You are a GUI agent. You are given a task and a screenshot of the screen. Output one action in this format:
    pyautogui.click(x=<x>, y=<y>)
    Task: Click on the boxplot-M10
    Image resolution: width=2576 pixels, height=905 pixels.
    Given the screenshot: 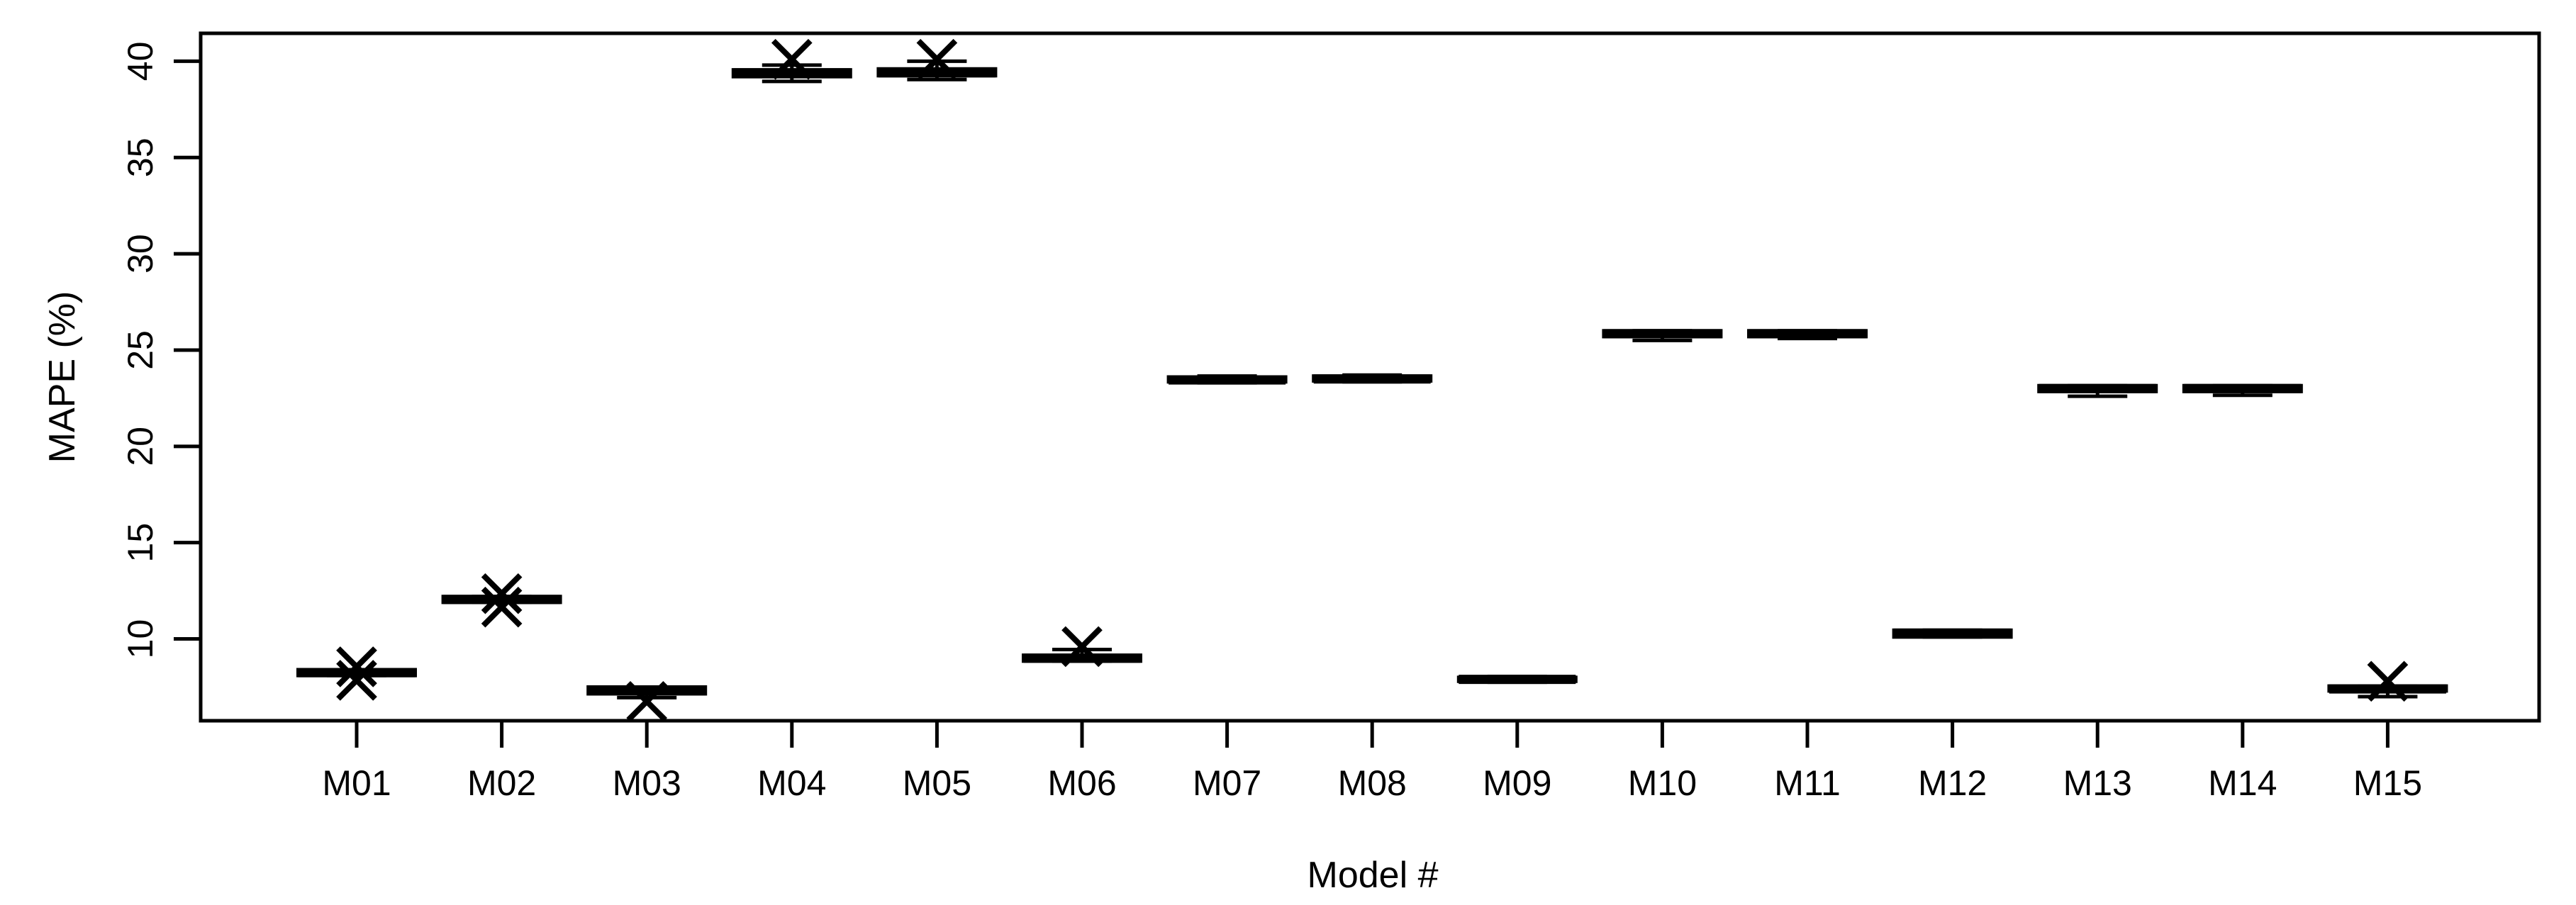 What is the action you would take?
    pyautogui.click(x=1662, y=336)
    